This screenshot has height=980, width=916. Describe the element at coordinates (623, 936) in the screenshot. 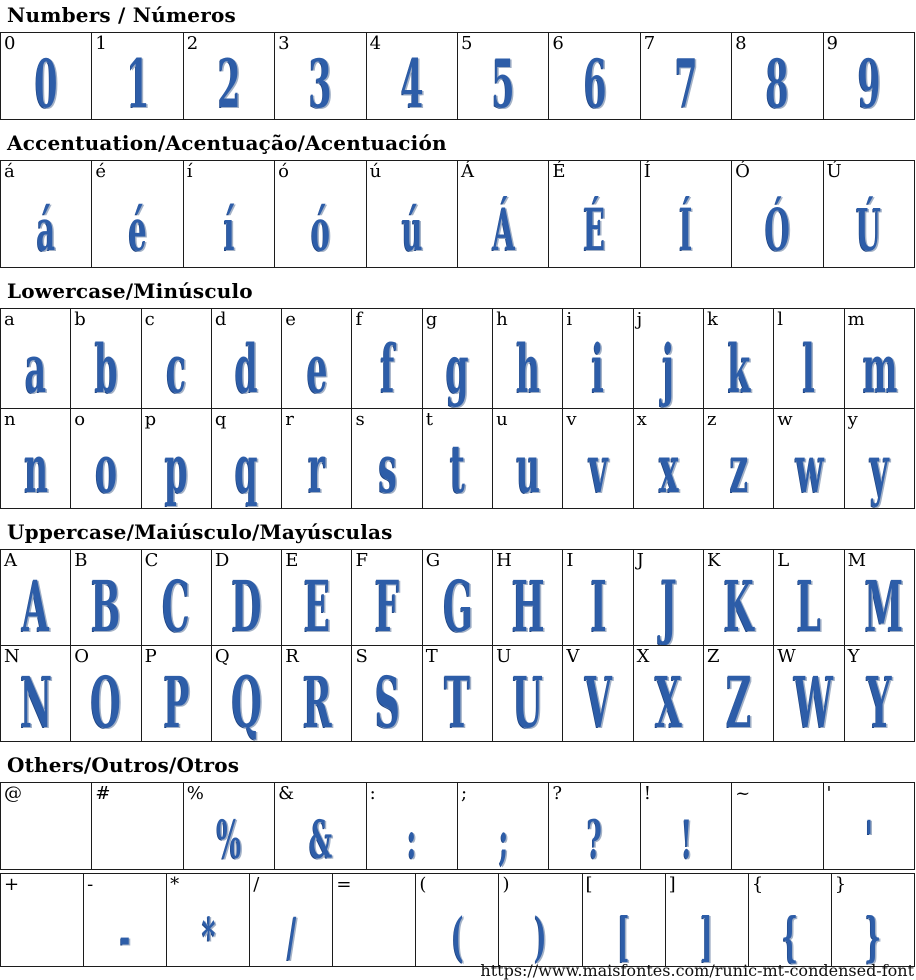

I see `glyph-sample-text: [` at that location.